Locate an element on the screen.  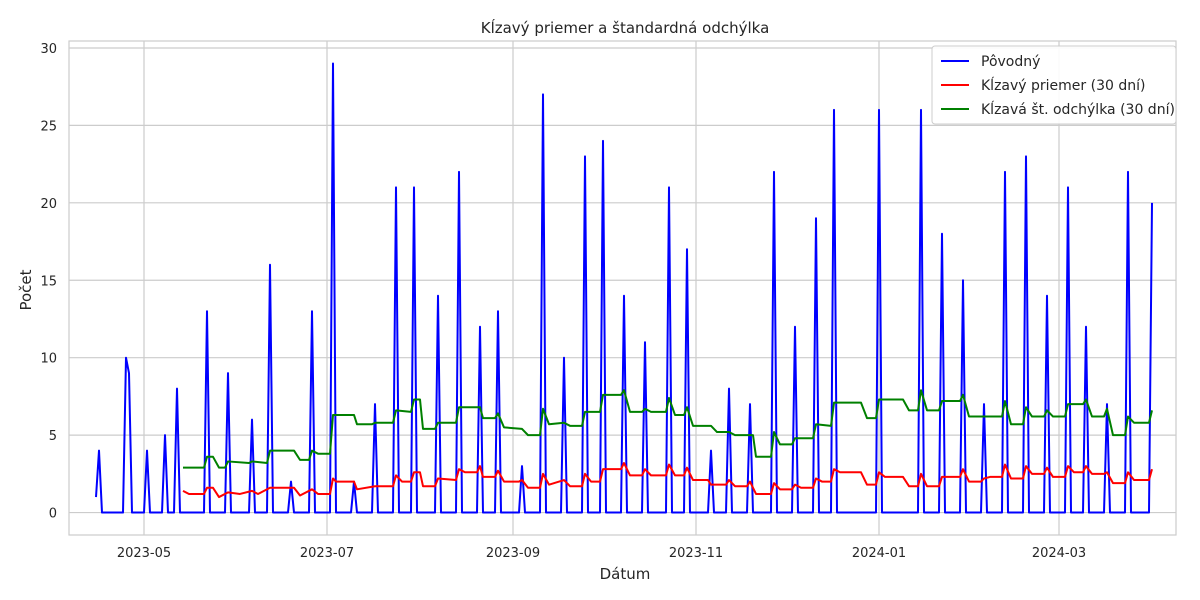
legend-label-rolling-std: Kĺzavá št. odchýlka (30 dní) is located at coordinates (1078, 109).